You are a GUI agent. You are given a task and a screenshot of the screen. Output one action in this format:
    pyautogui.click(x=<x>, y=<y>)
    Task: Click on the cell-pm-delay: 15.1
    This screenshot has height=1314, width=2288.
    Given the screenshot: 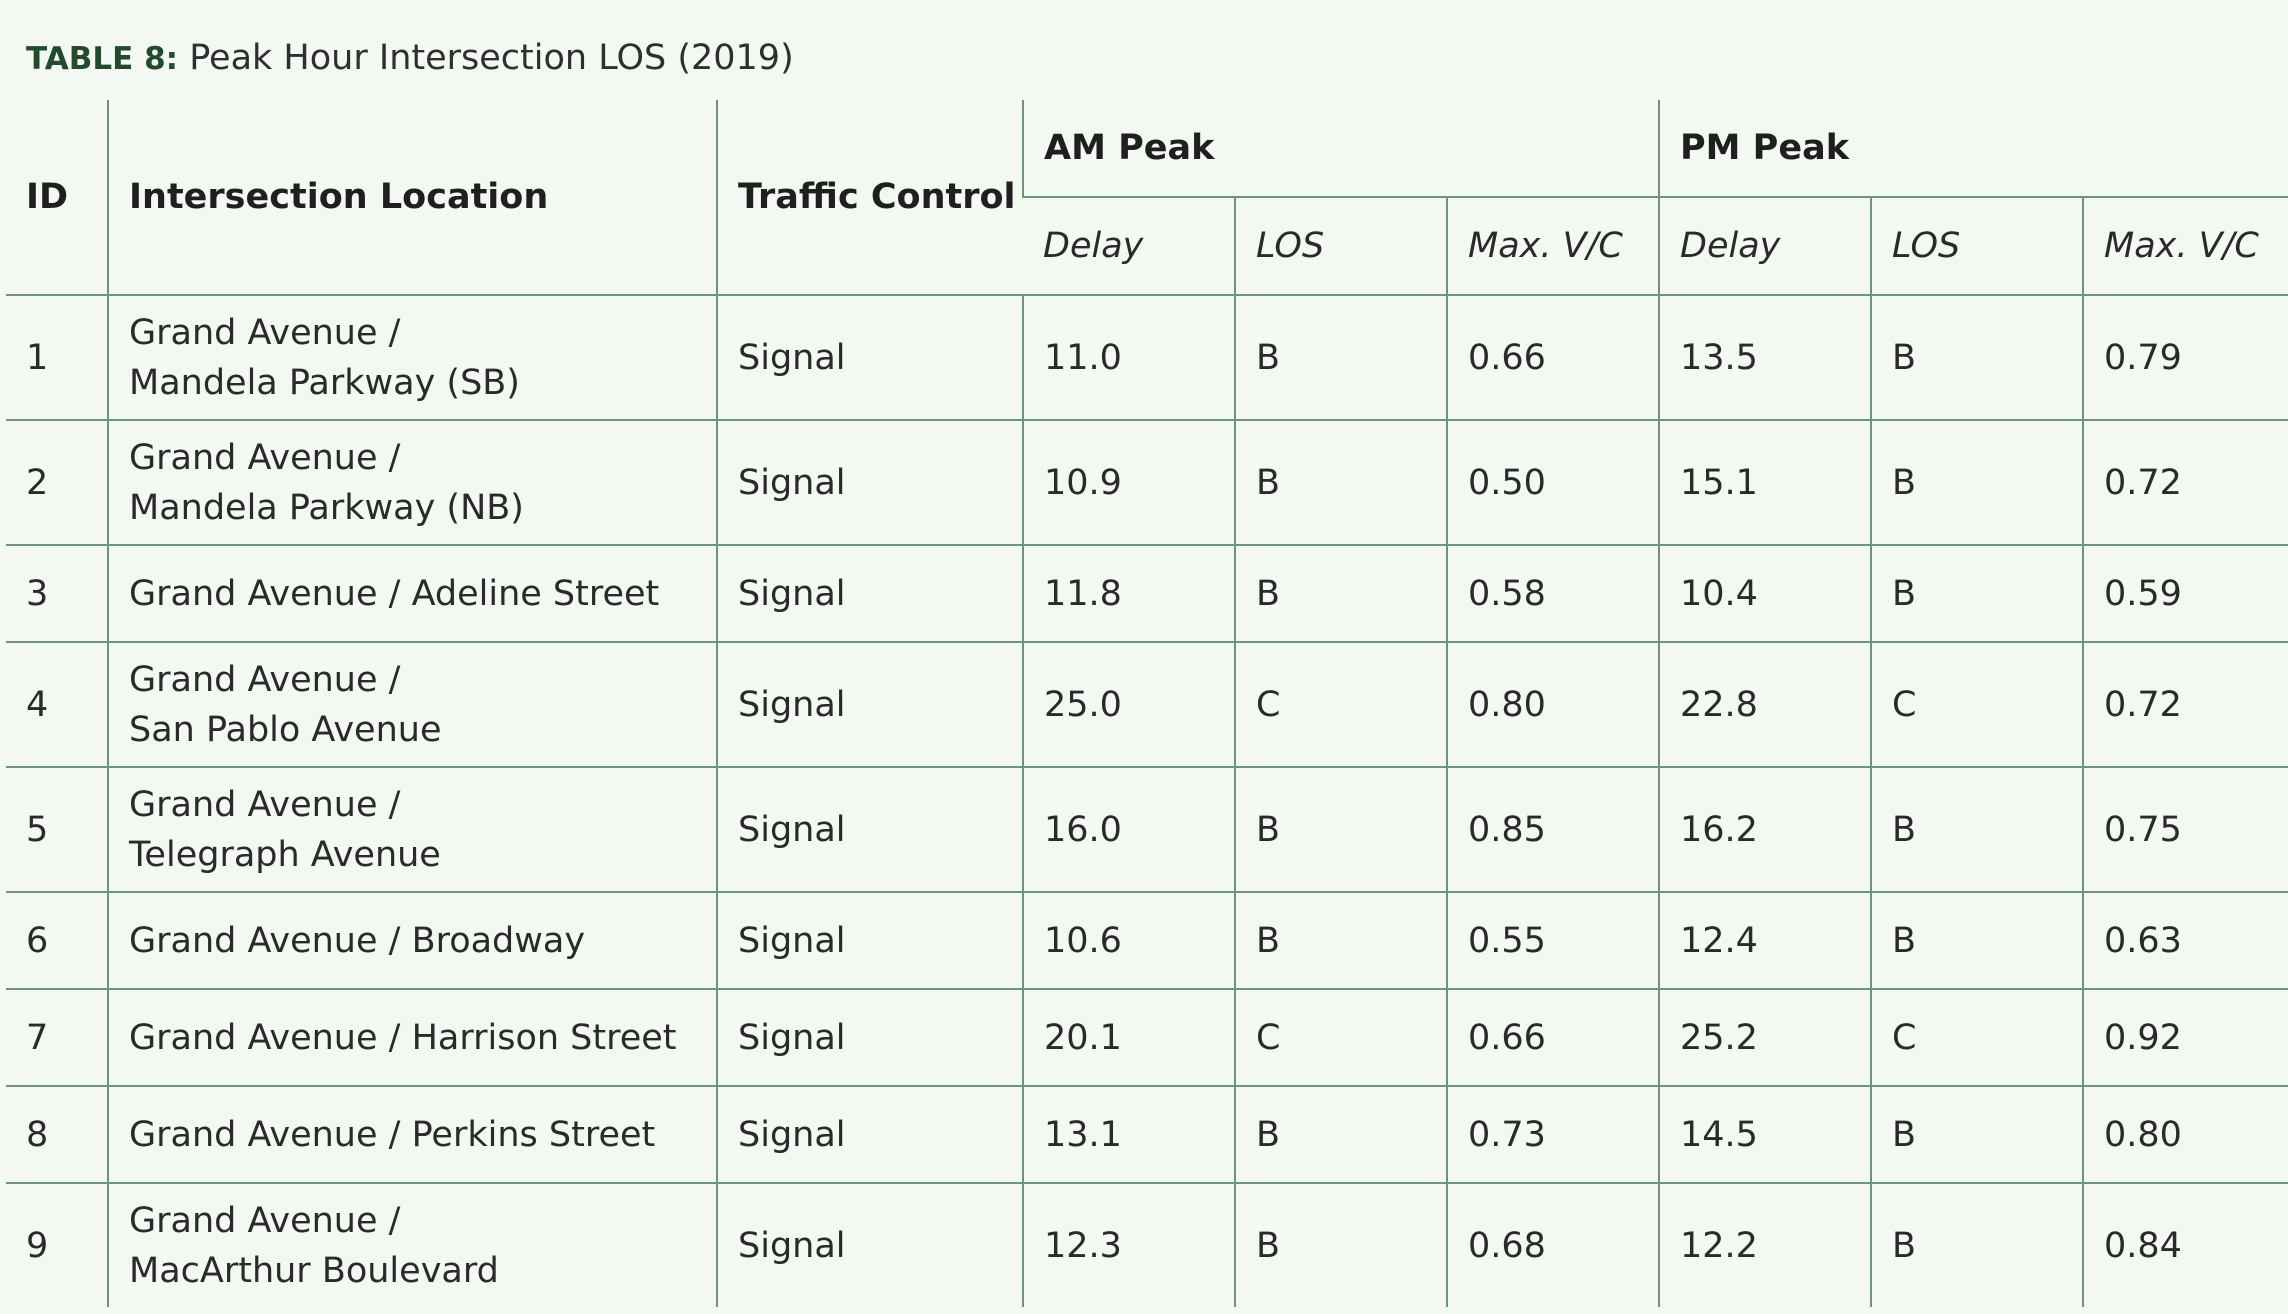 What is the action you would take?
    pyautogui.click(x=1765, y=483)
    